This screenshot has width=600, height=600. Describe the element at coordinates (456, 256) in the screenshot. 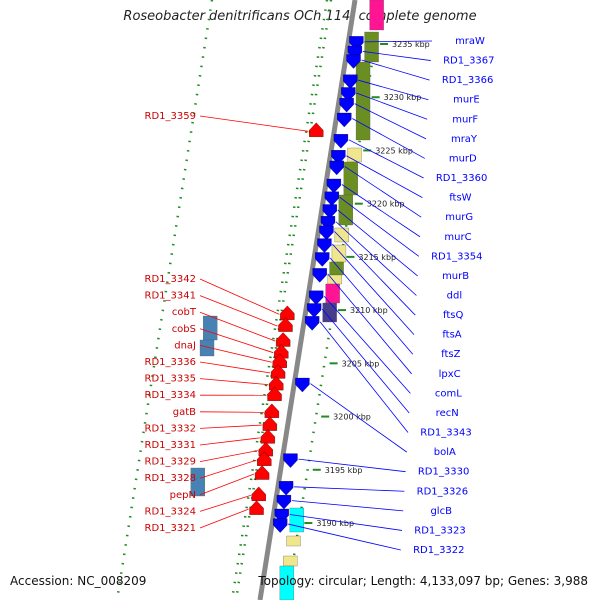

I see `gene-label: RD1_3354` at that location.